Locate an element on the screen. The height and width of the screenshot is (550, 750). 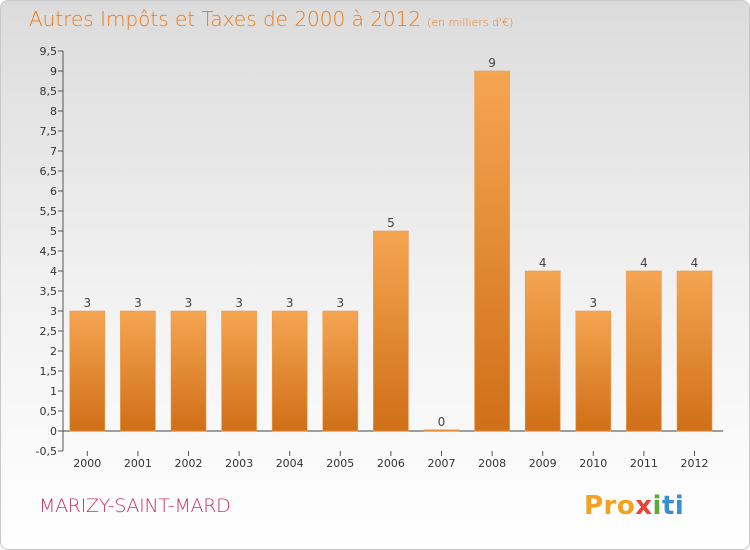
chart-title-text: Autres Impôts et Taxes de 2000 à 2012 is located at coordinates (225, 19).